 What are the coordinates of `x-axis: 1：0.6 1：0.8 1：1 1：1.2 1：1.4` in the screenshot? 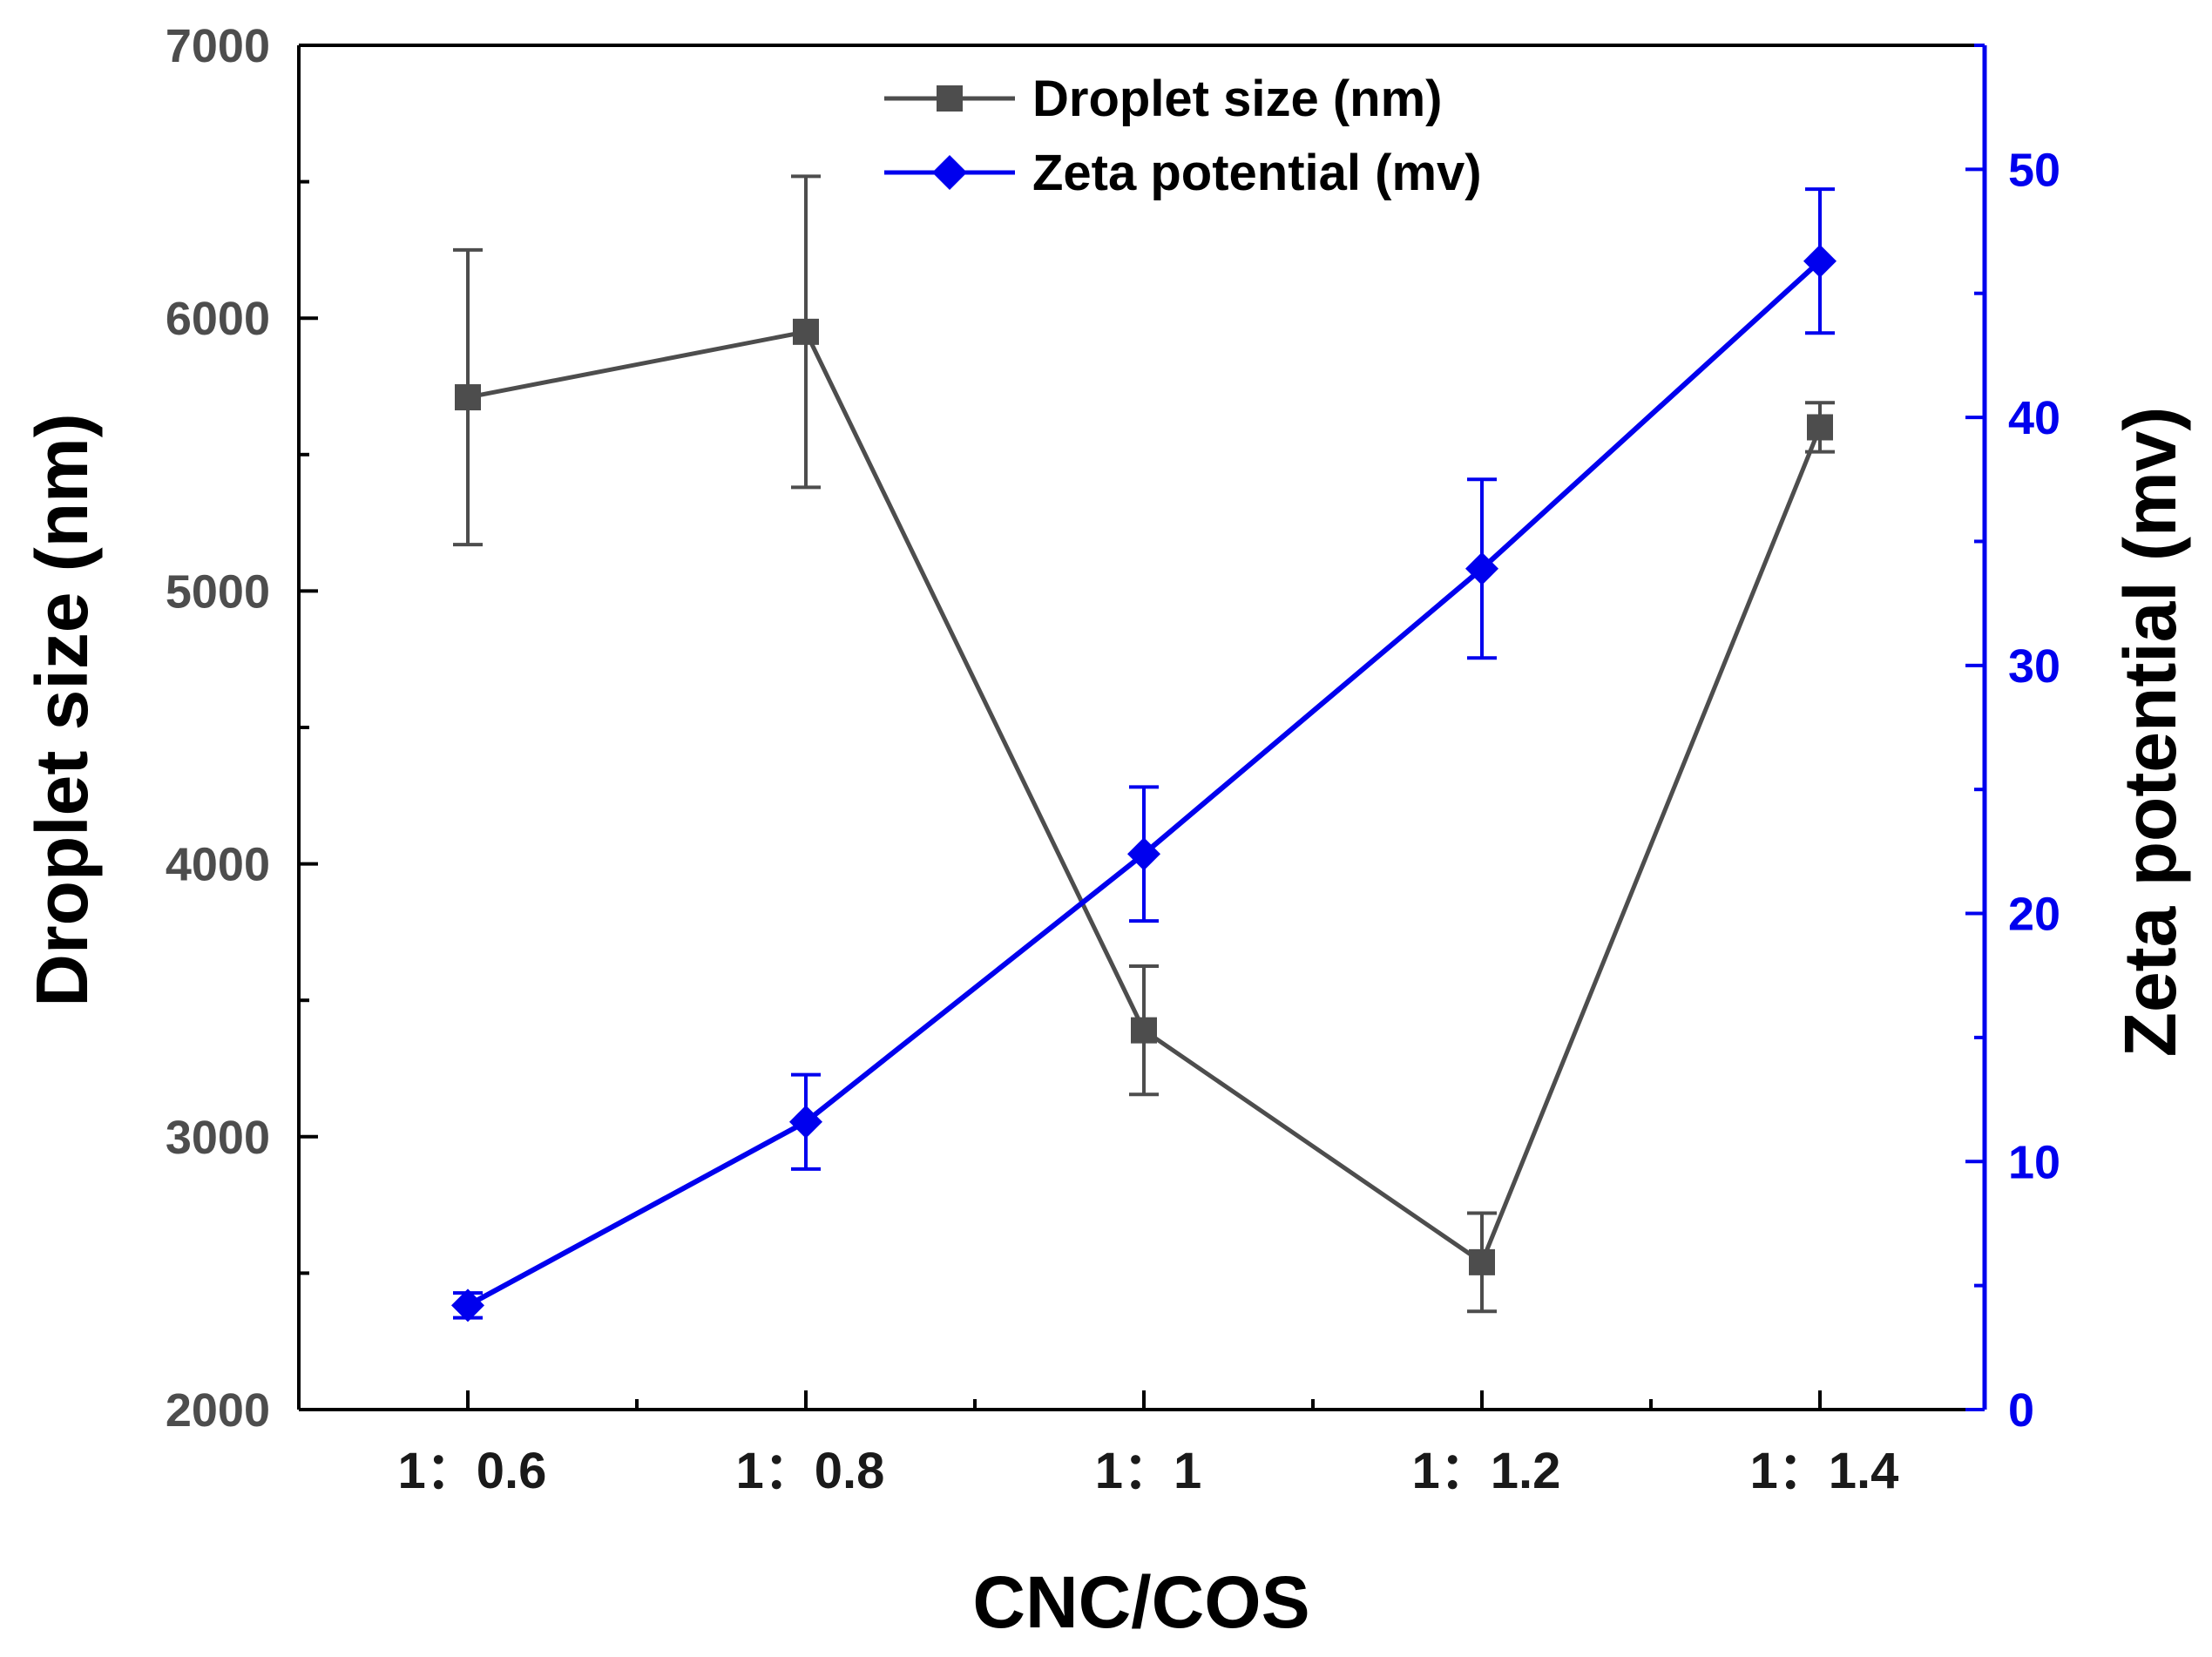 It's located at (1148, 1444).